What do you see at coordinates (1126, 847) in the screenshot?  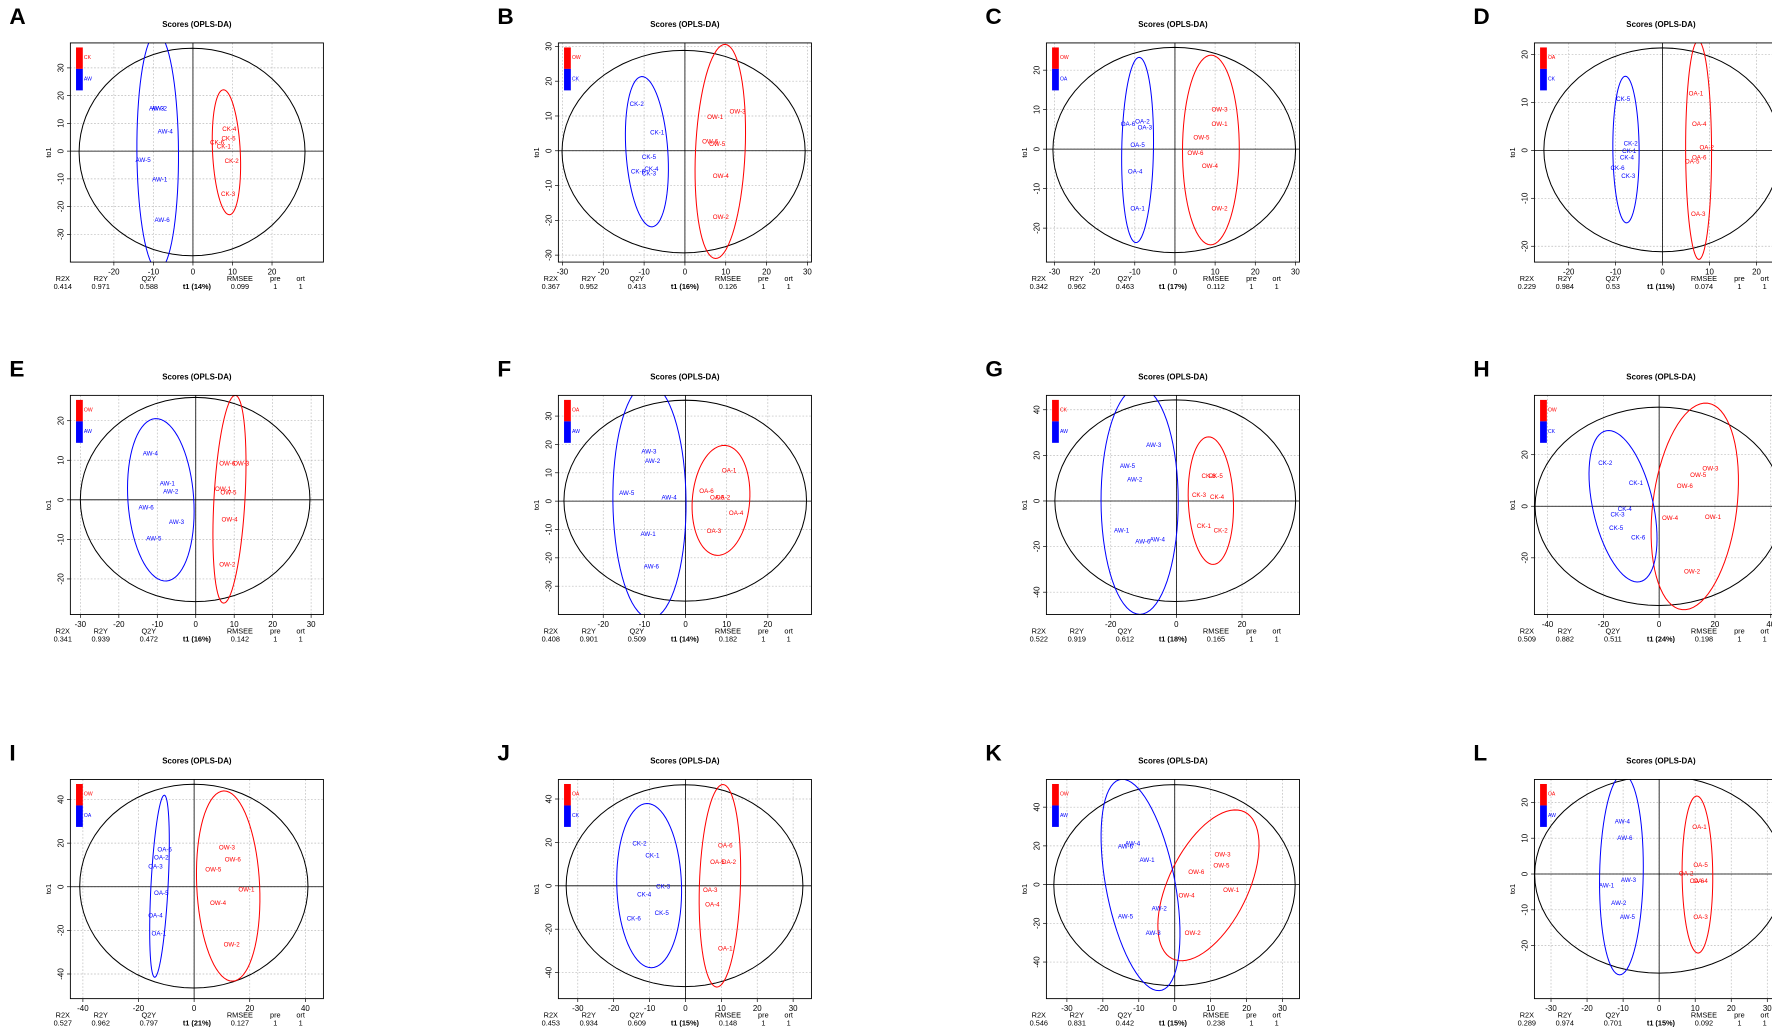 I see `point-label: AW-6` at bounding box center [1126, 847].